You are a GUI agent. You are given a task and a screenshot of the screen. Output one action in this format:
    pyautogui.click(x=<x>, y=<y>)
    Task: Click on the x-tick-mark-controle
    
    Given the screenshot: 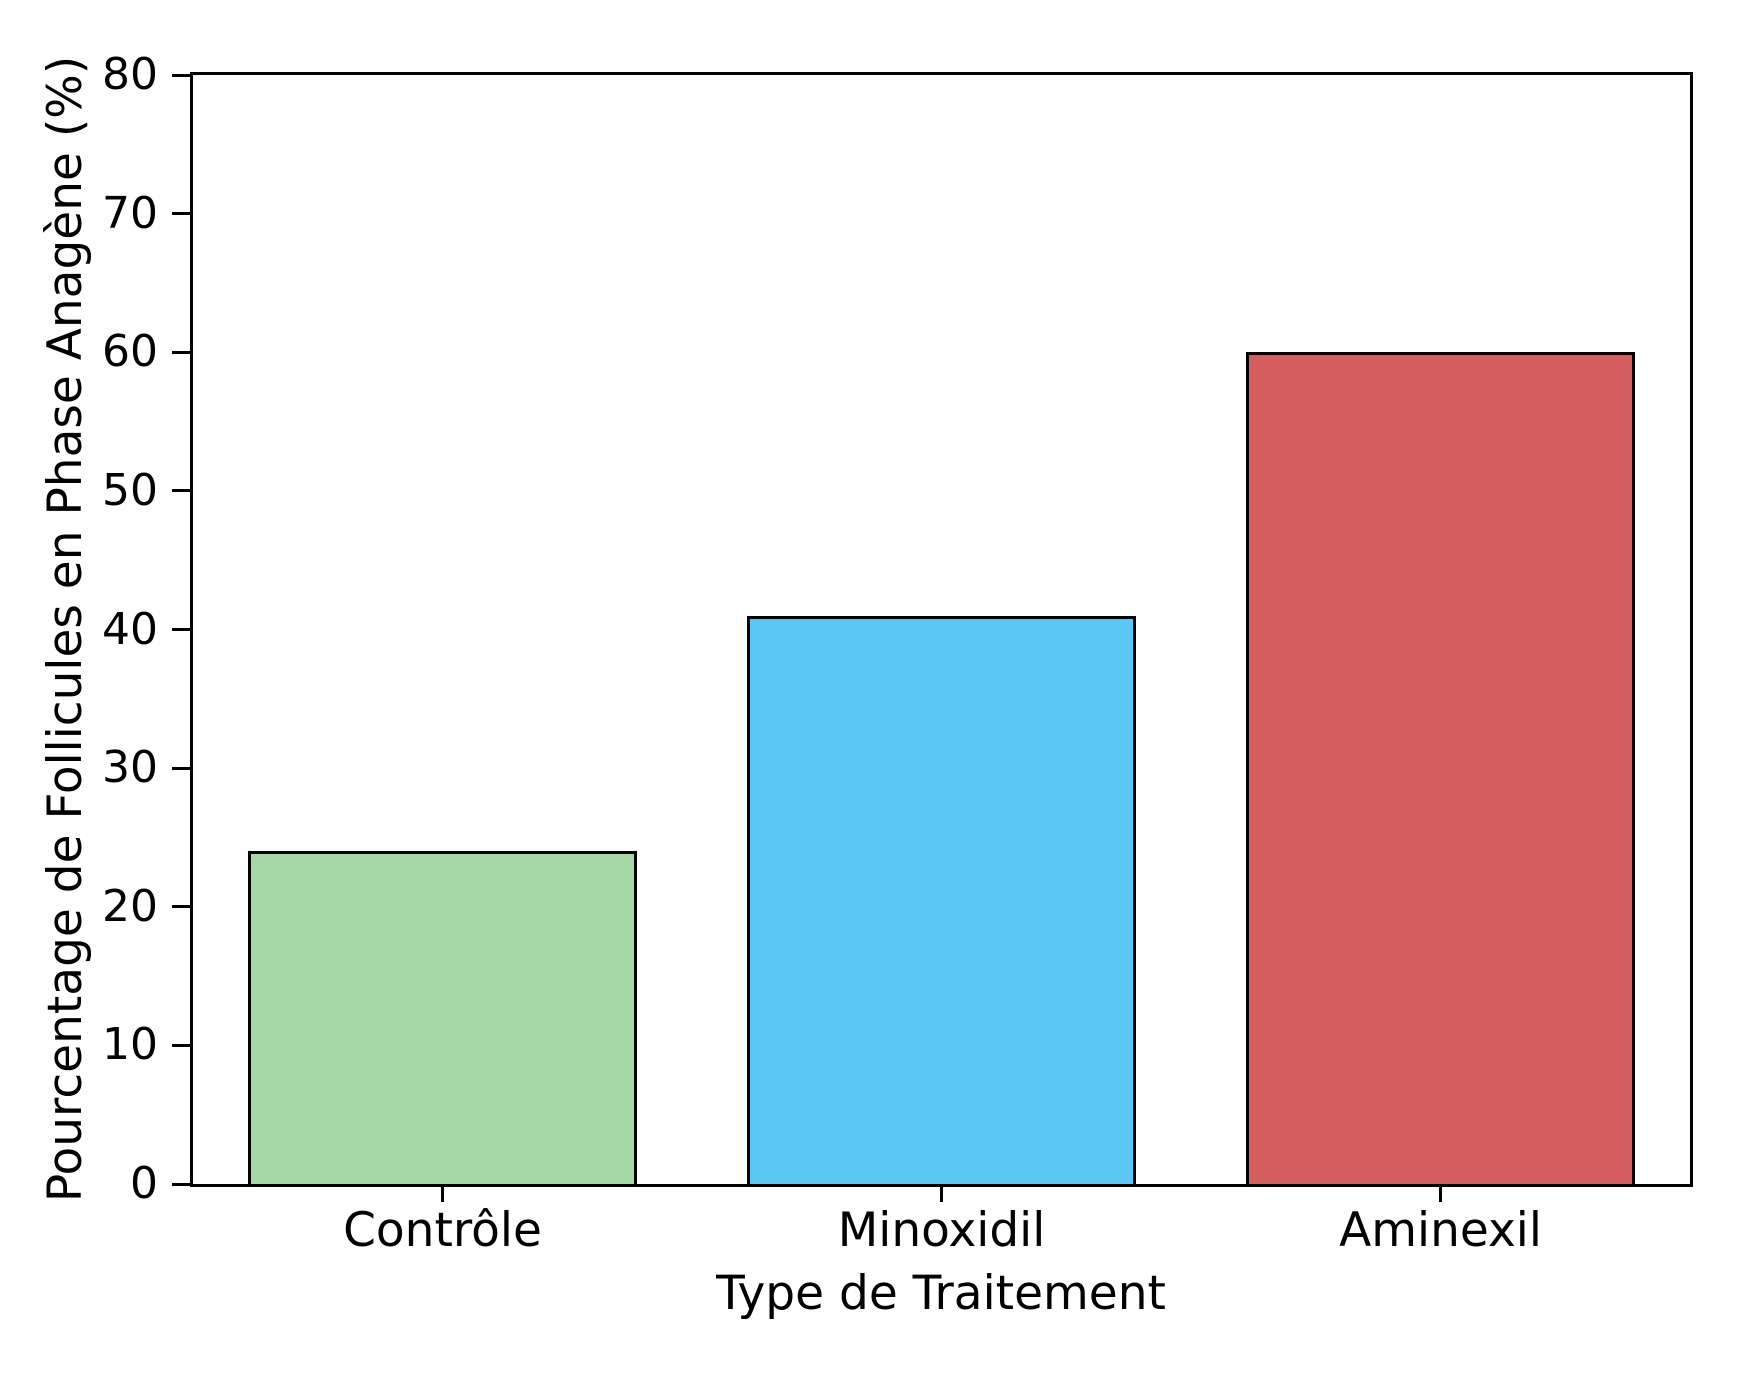 What is the action you would take?
    pyautogui.click(x=442, y=1193)
    